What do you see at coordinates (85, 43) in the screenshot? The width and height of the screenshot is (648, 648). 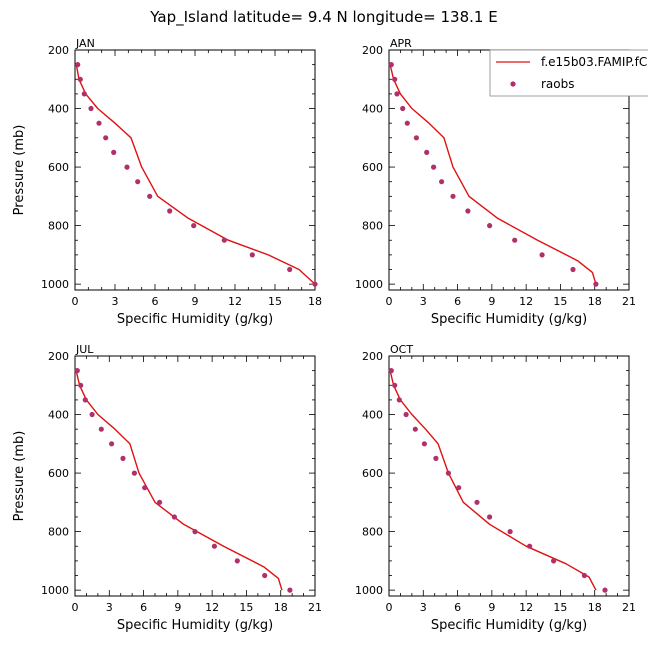 I see `panel-label: JAN` at bounding box center [85, 43].